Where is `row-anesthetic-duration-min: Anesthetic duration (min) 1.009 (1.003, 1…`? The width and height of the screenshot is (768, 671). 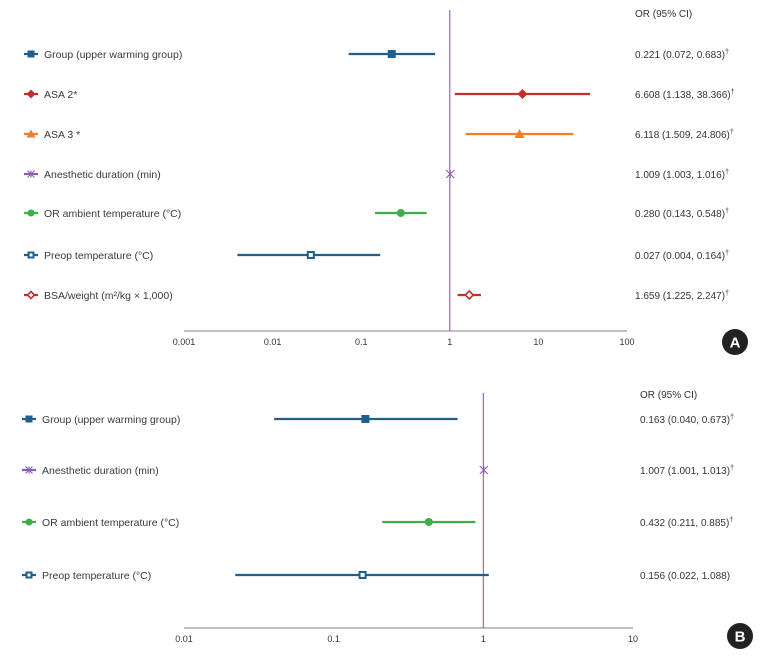 row-anesthetic-duration-min: Anesthetic duration (min) 1.009 (1.003, 1… is located at coordinates (376, 175).